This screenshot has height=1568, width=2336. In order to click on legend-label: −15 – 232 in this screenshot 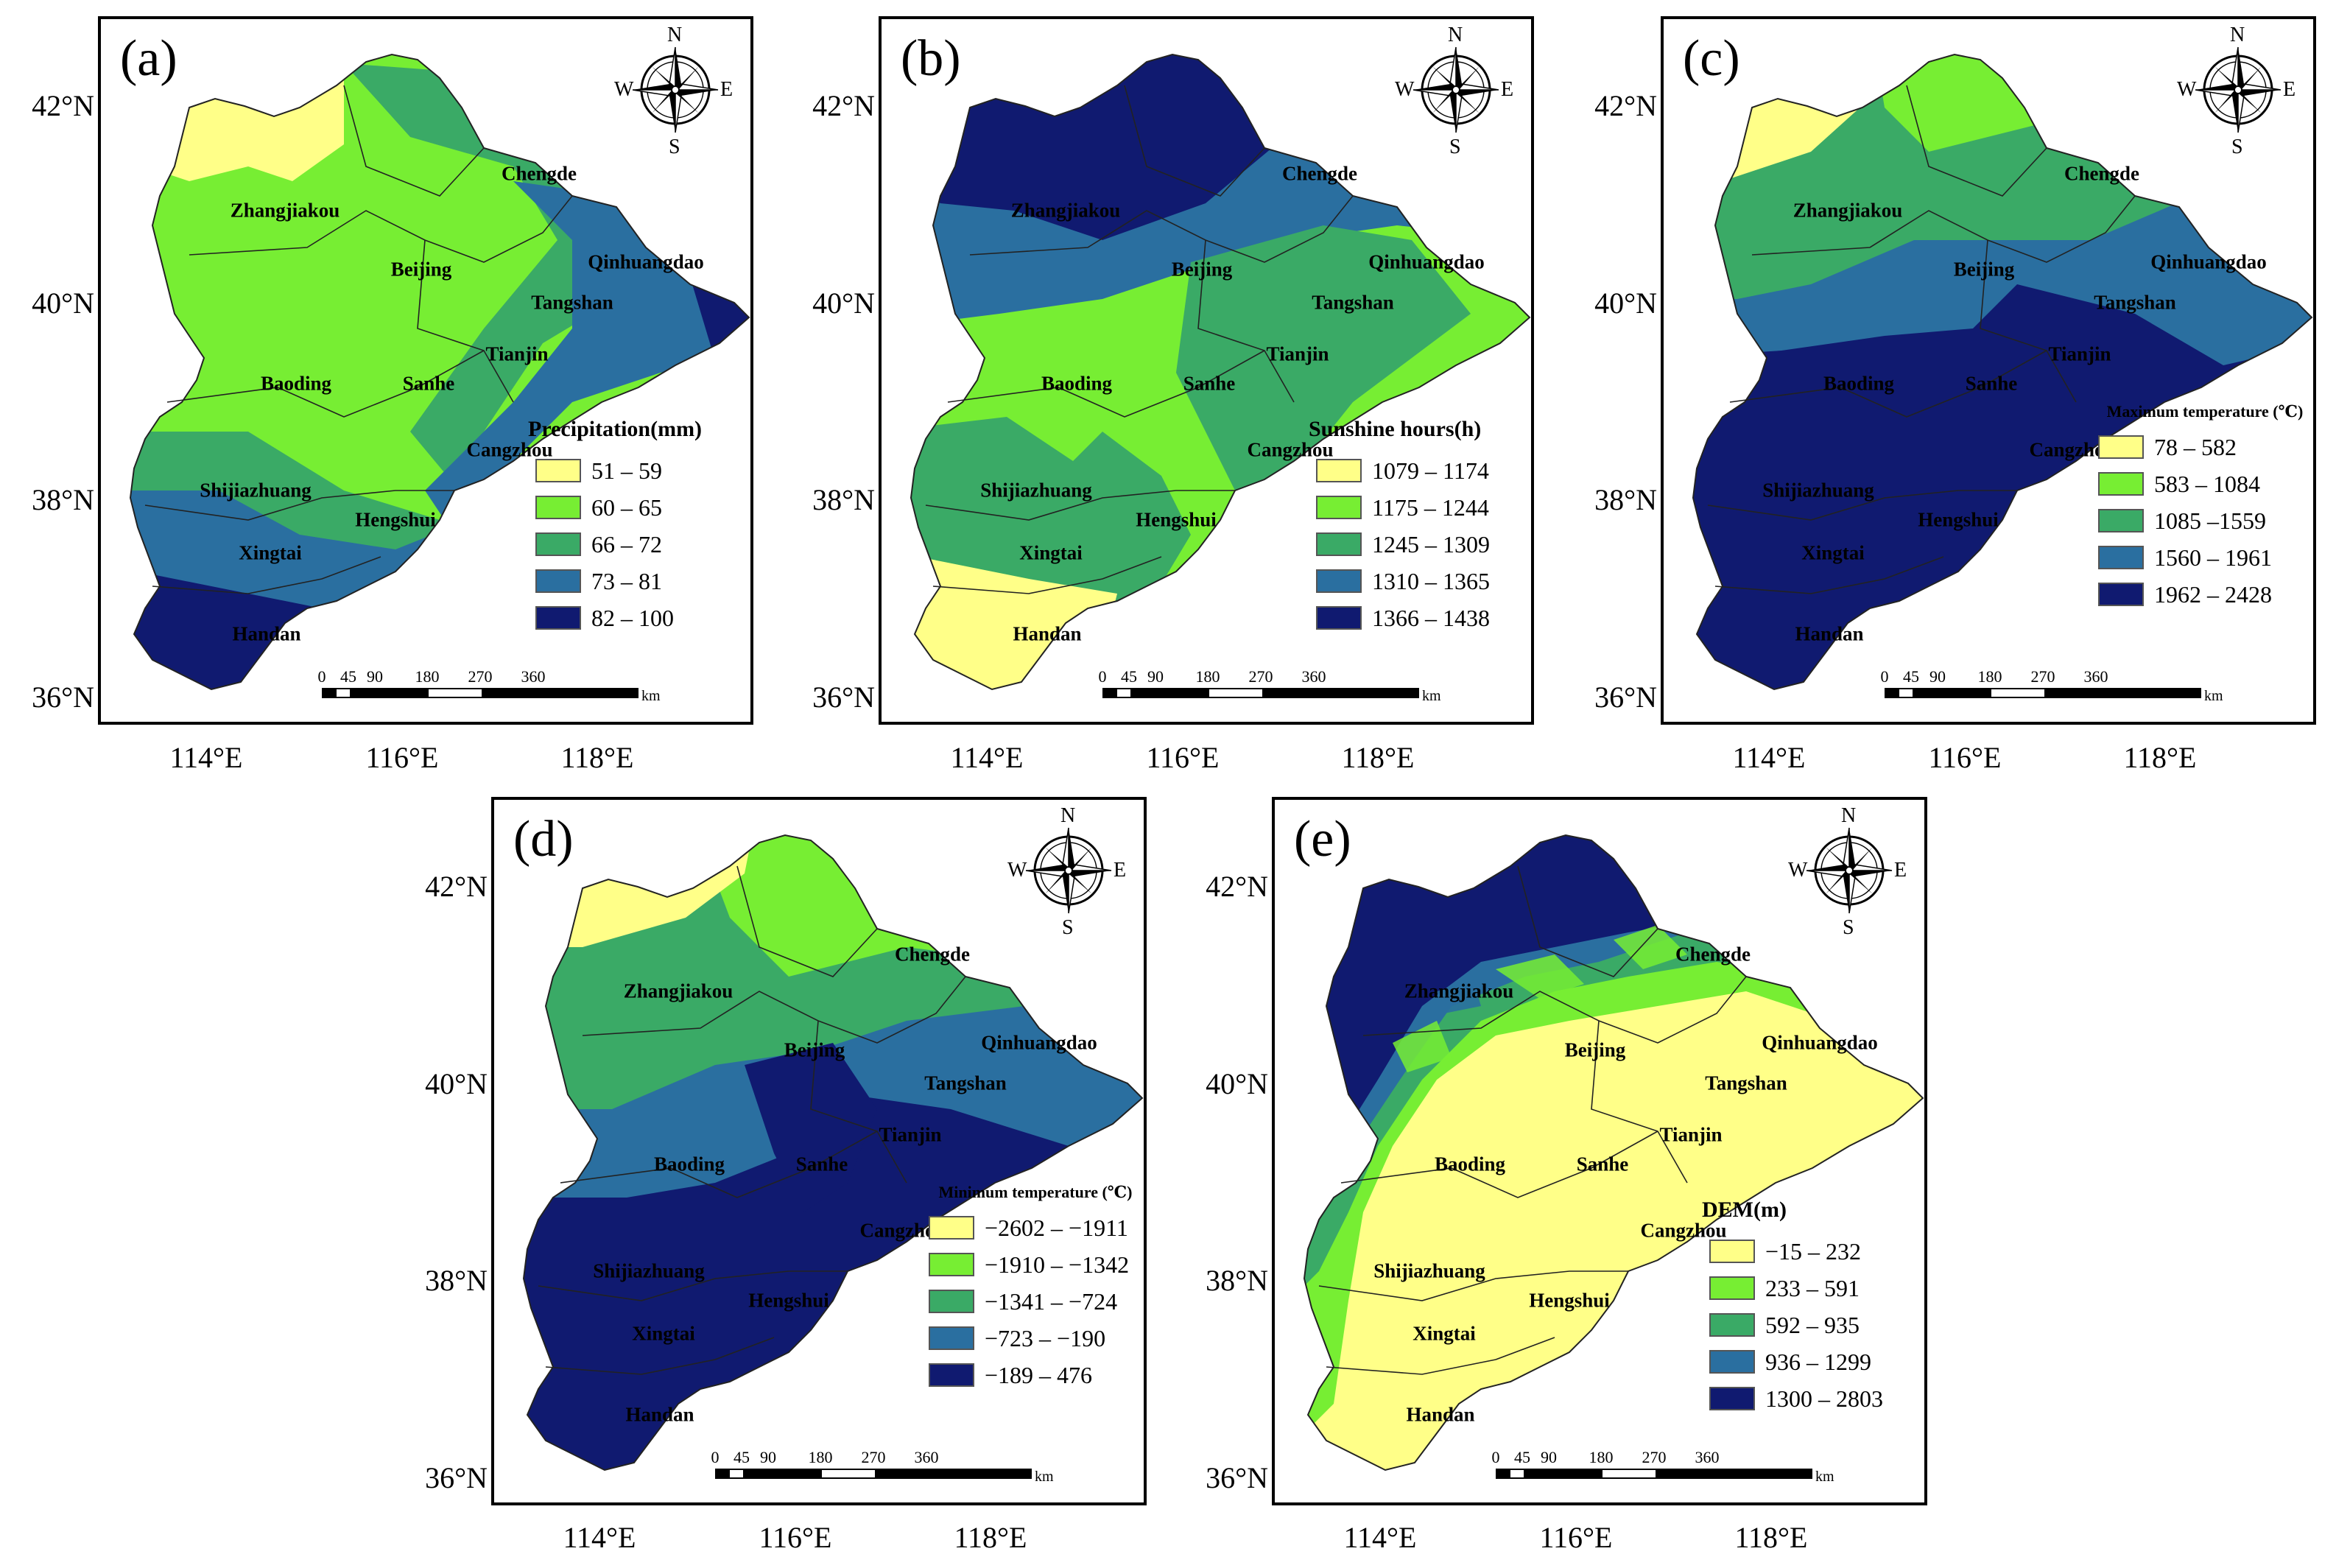, I will do `click(1813, 1251)`.